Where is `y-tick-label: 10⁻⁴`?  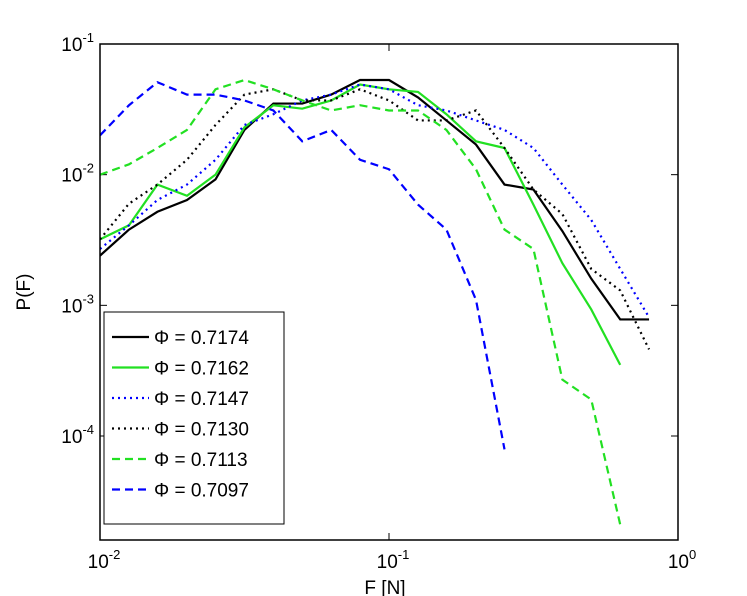 y-tick-label: 10⁻⁴ is located at coordinates (77, 435).